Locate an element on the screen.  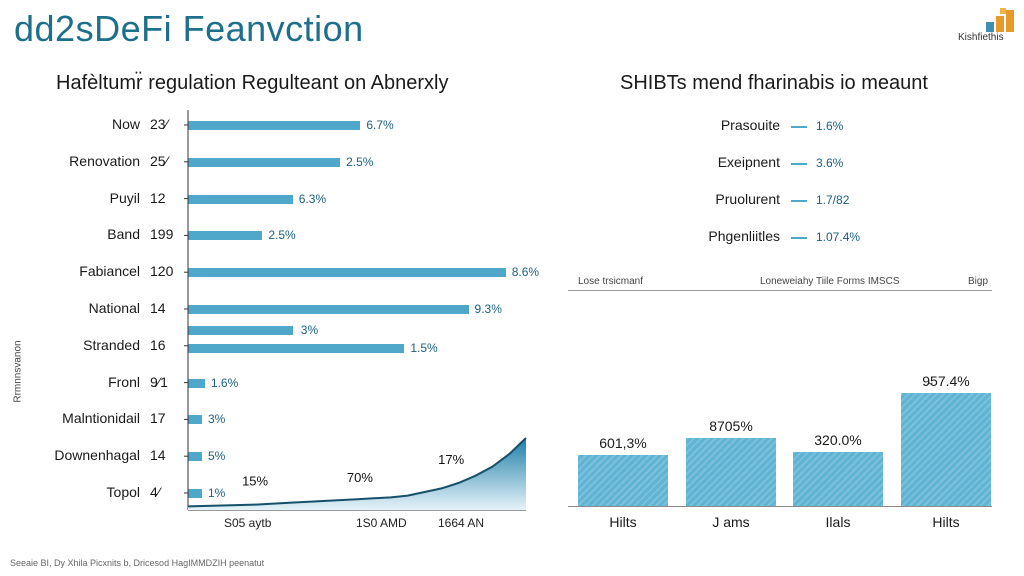
bar-value-label: 6.7% is located at coordinates (380, 125).